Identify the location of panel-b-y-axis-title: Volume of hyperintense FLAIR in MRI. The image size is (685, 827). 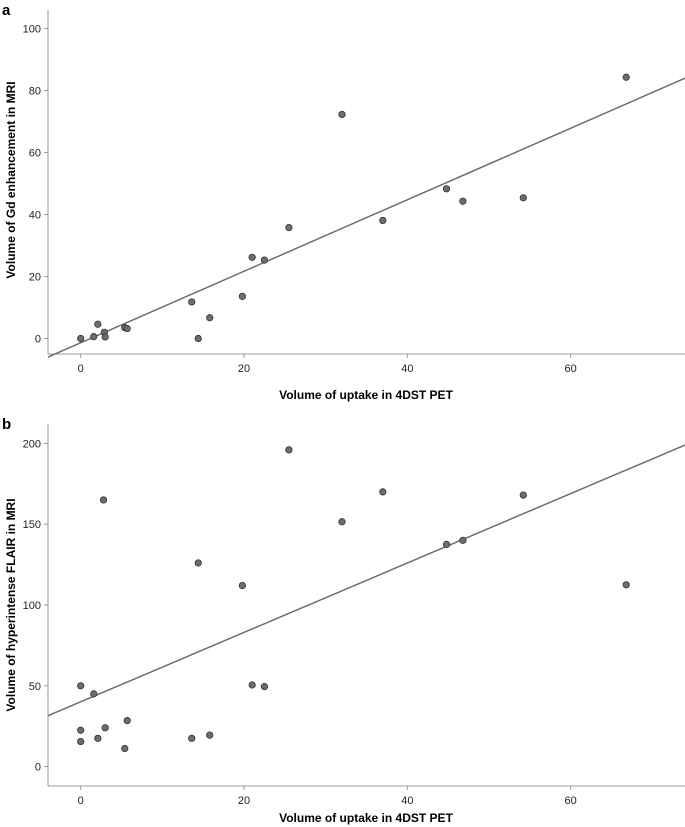
(11, 604).